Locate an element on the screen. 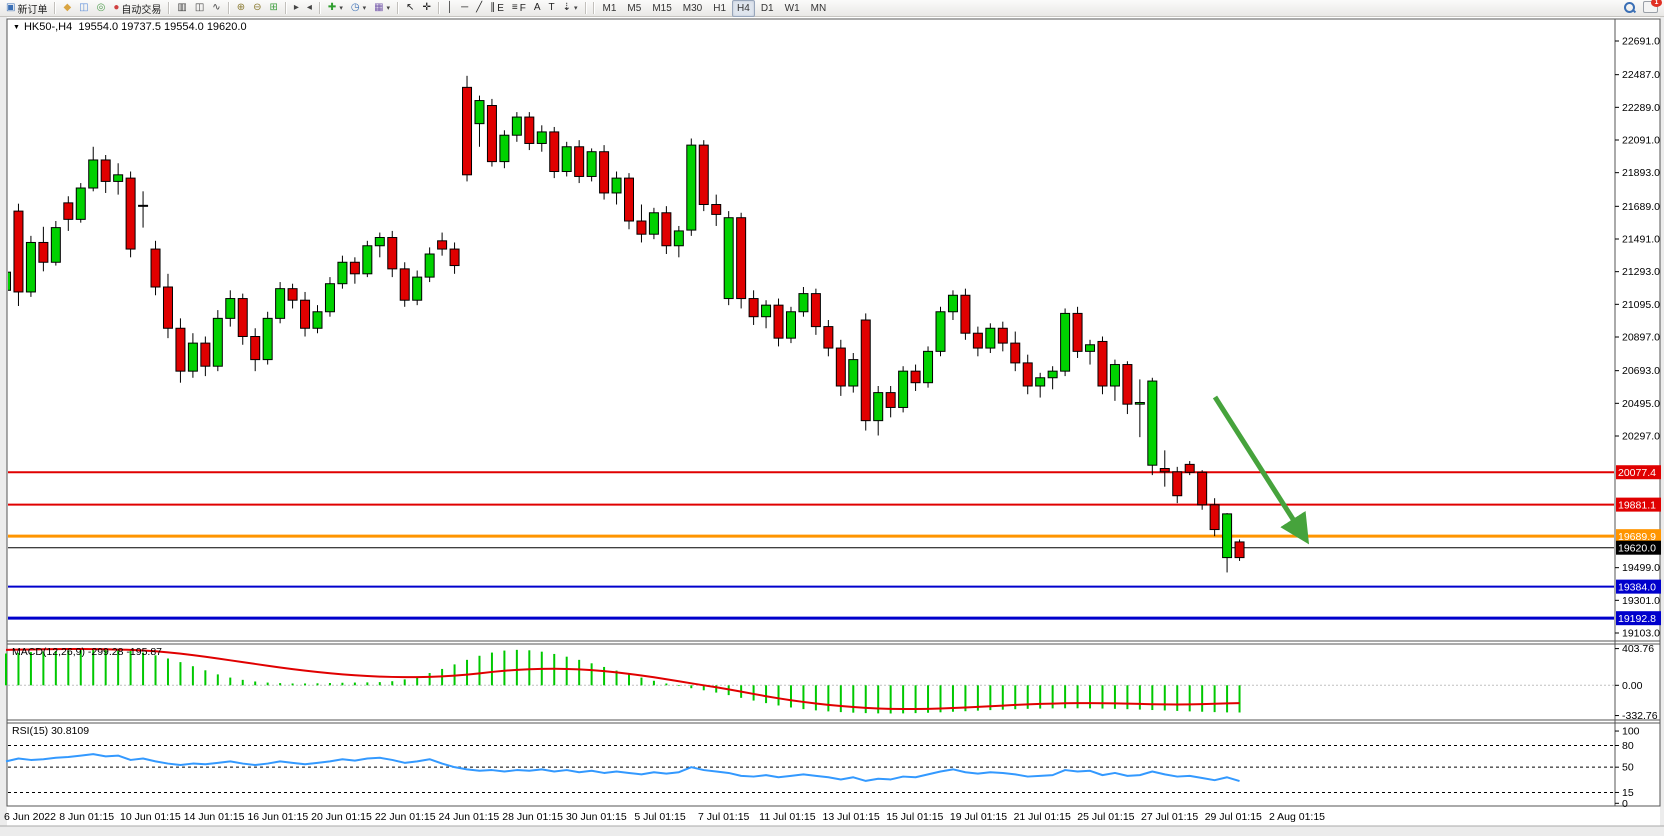 The image size is (1664, 836). autotrading-button: ● 自动交易 is located at coordinates (137, 8).